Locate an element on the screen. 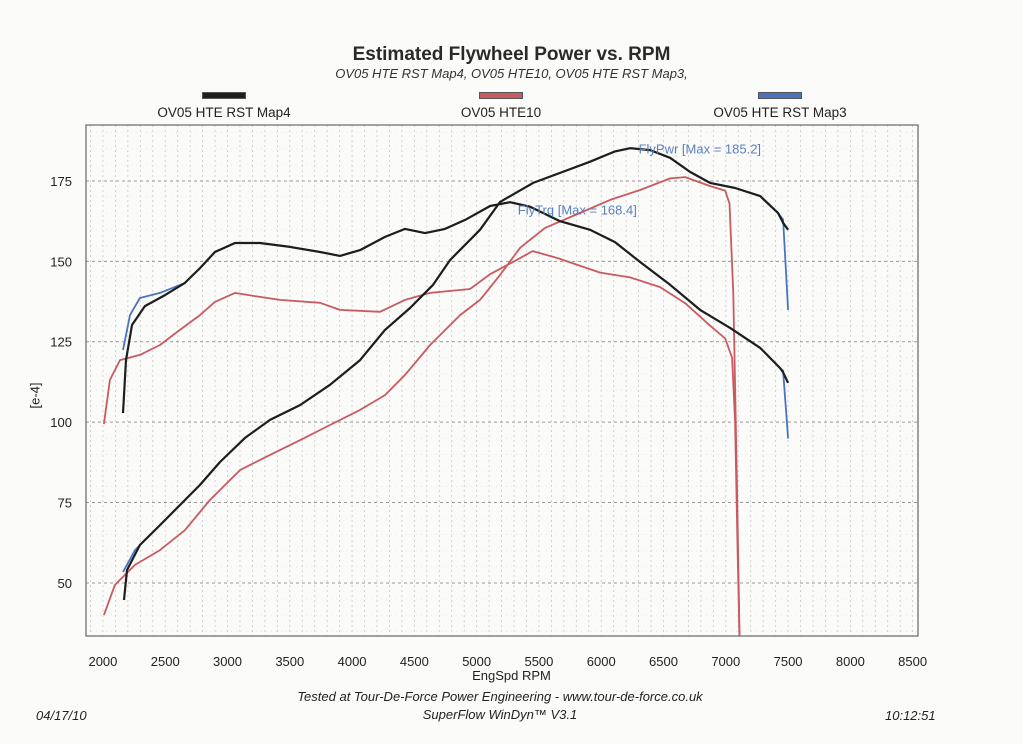 Image resolution: width=1023 pixels, height=744 pixels. legend-swatch-map3 is located at coordinates (780, 95).